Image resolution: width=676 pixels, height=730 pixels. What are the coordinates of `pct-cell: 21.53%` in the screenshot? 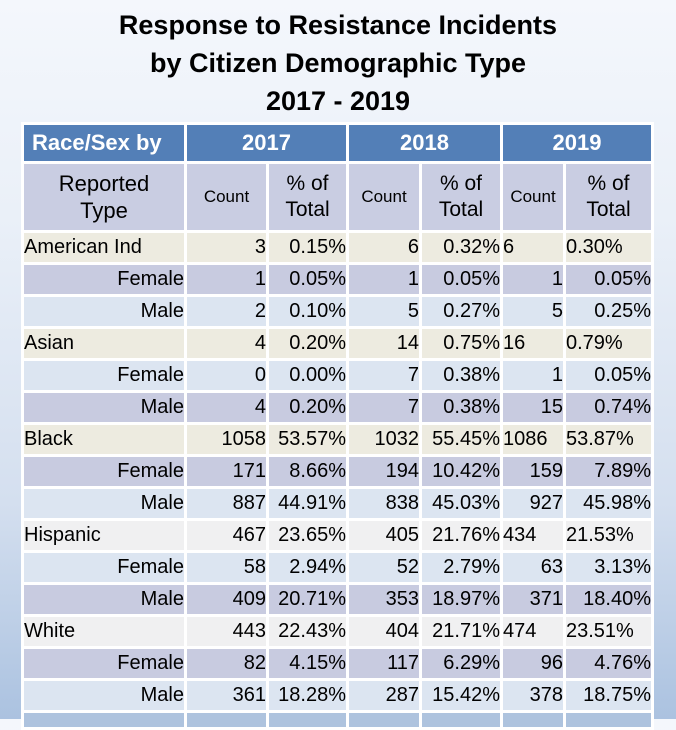 It's located at (608, 535).